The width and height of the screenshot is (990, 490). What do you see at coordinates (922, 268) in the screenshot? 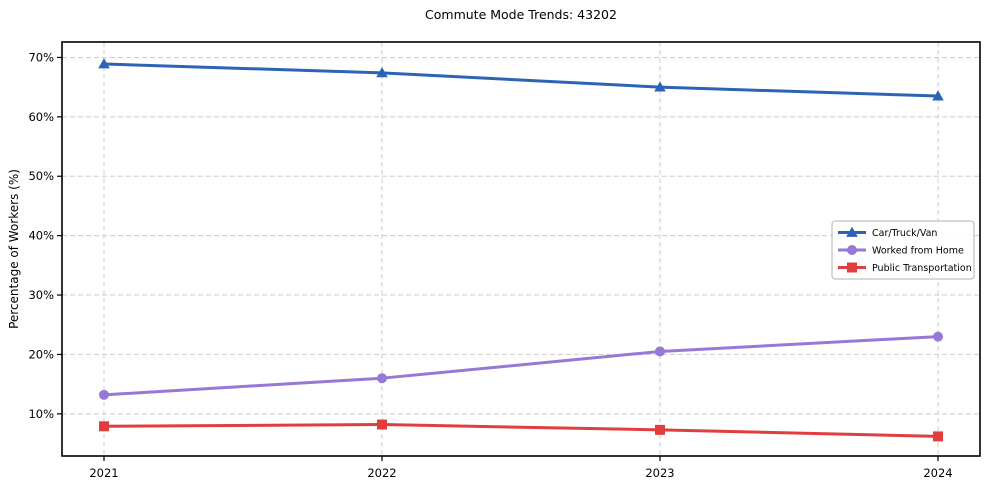
I see `legend-label-public-transportation: Public Transportation` at bounding box center [922, 268].